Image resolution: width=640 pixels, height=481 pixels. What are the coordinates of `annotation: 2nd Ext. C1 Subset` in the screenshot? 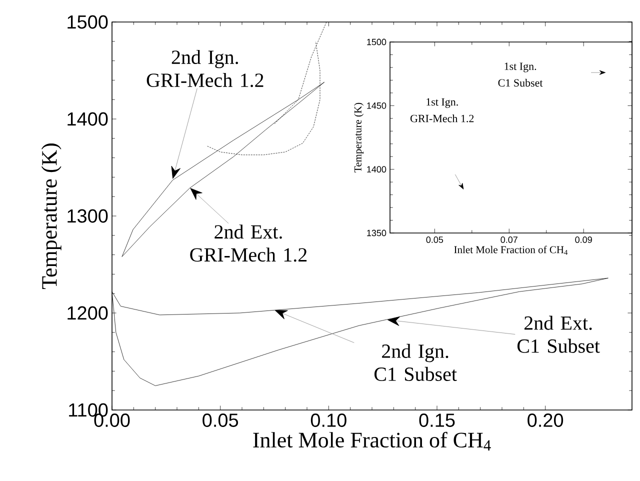 It's located at (558, 334).